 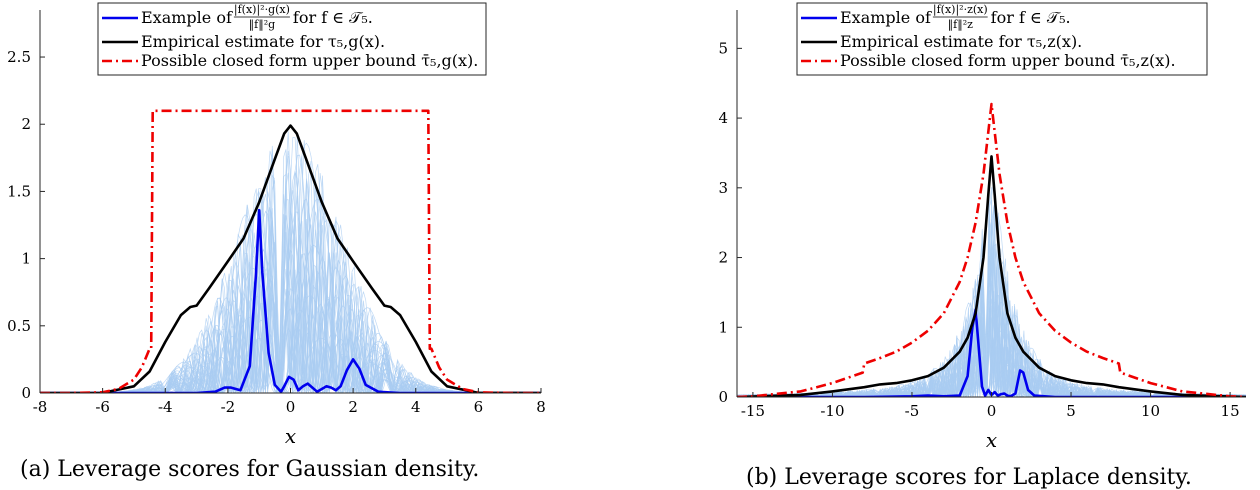 I want to click on legend-label-empirical: Empirical estimate for τ₅,z(x)., so click(x=961, y=41).